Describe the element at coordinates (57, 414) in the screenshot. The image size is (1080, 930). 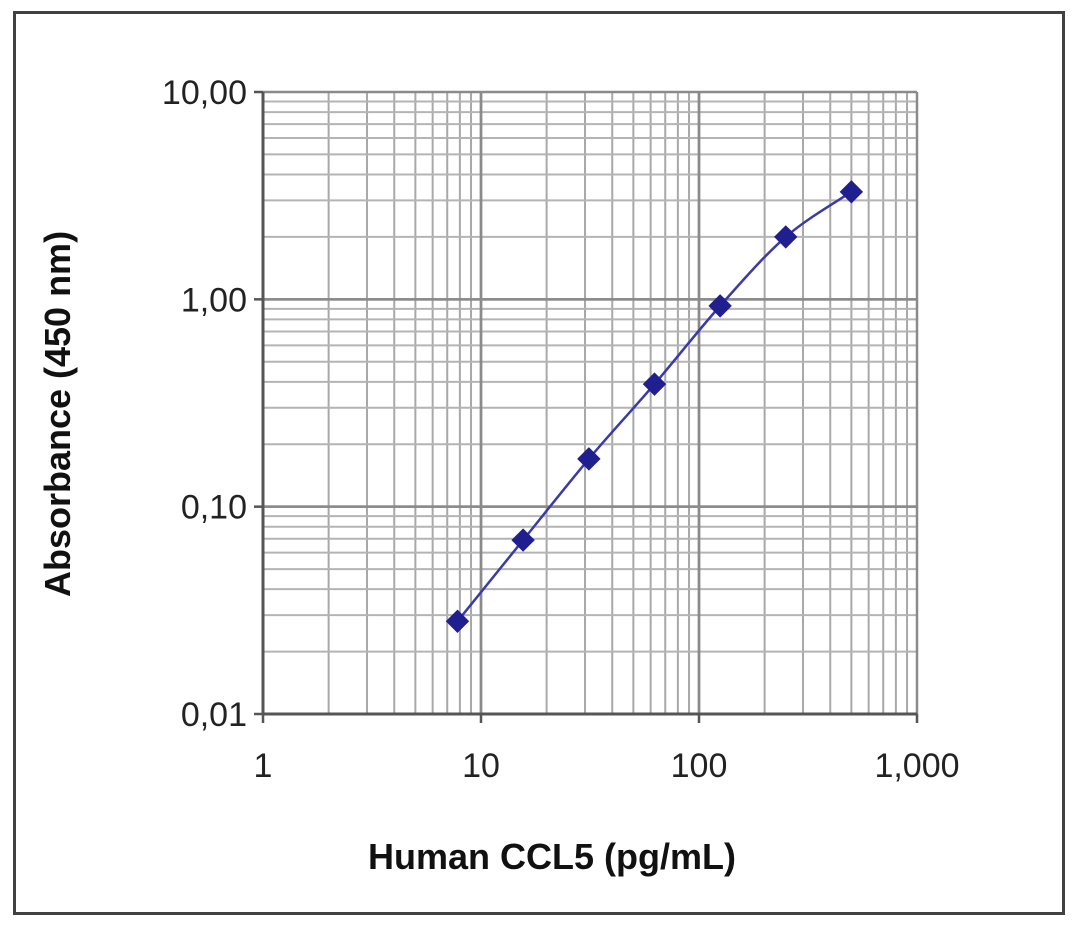
I see `y-axis-title: Absorbance (450 nm)` at that location.